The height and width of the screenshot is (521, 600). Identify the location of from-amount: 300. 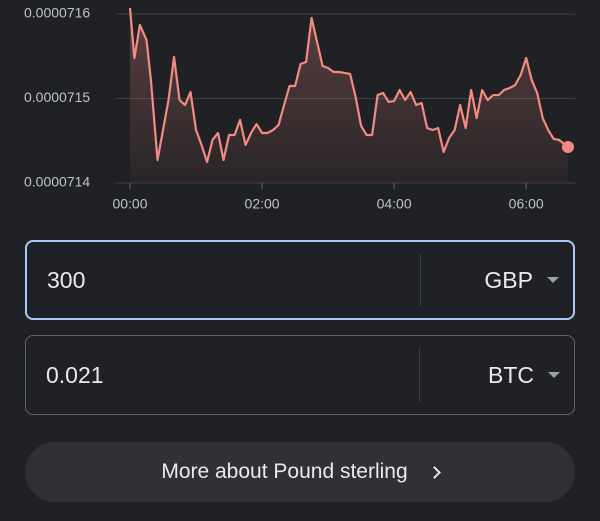
(66, 279).